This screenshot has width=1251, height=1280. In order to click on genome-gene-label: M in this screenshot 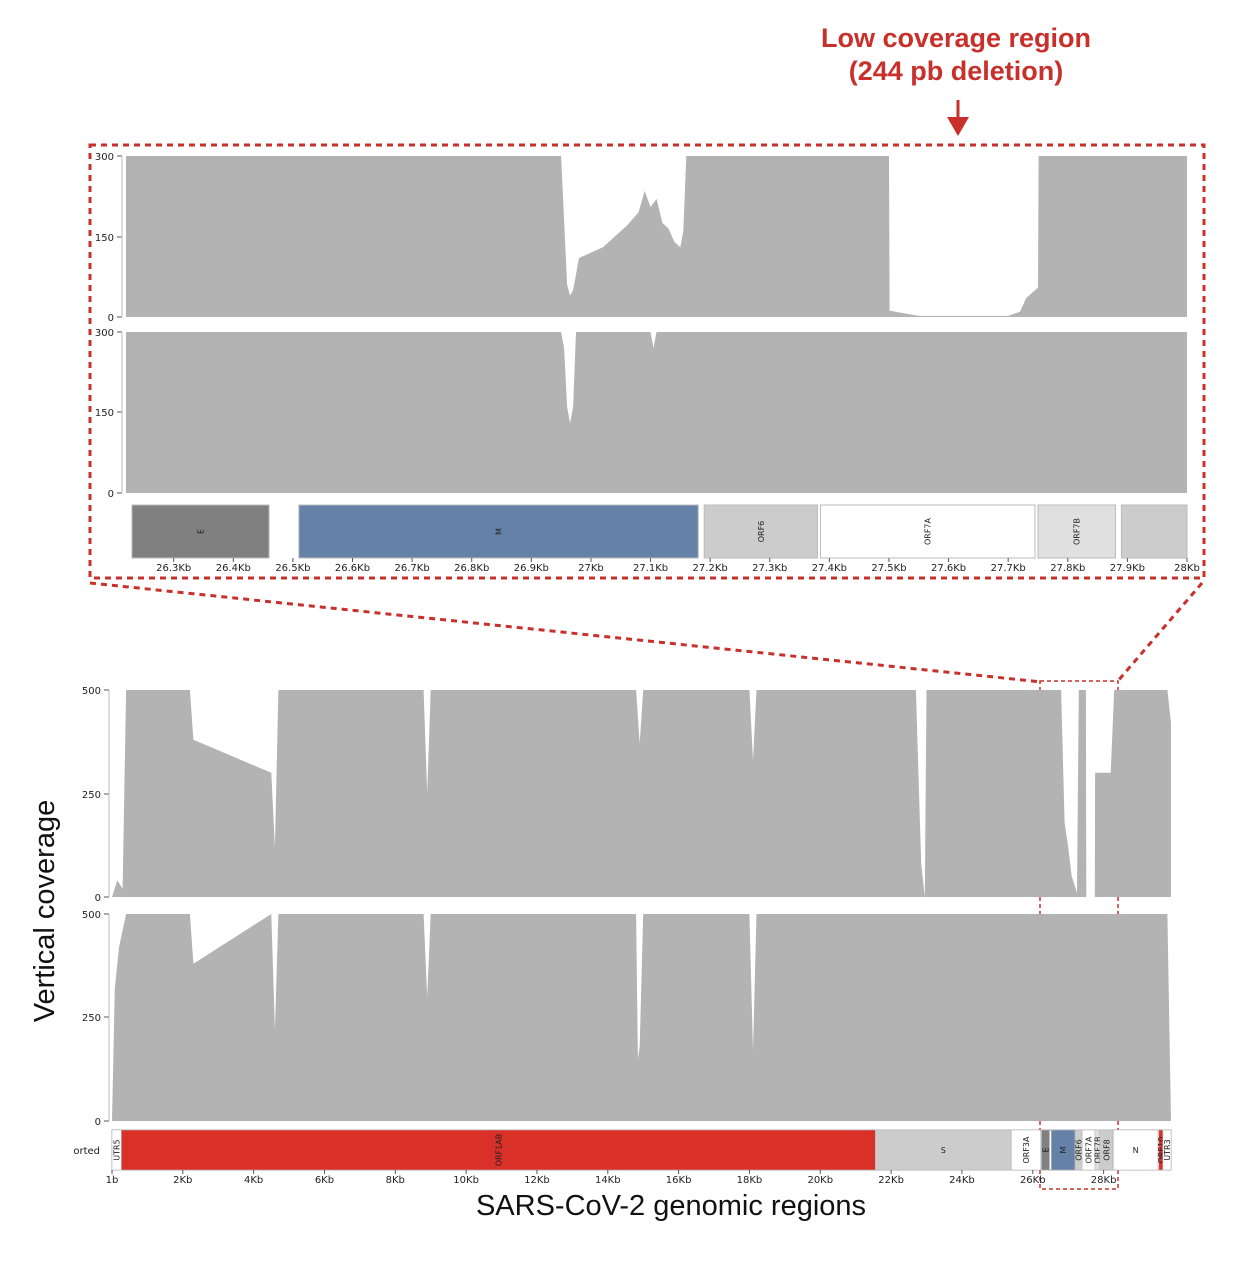, I will do `click(1063, 1149)`.